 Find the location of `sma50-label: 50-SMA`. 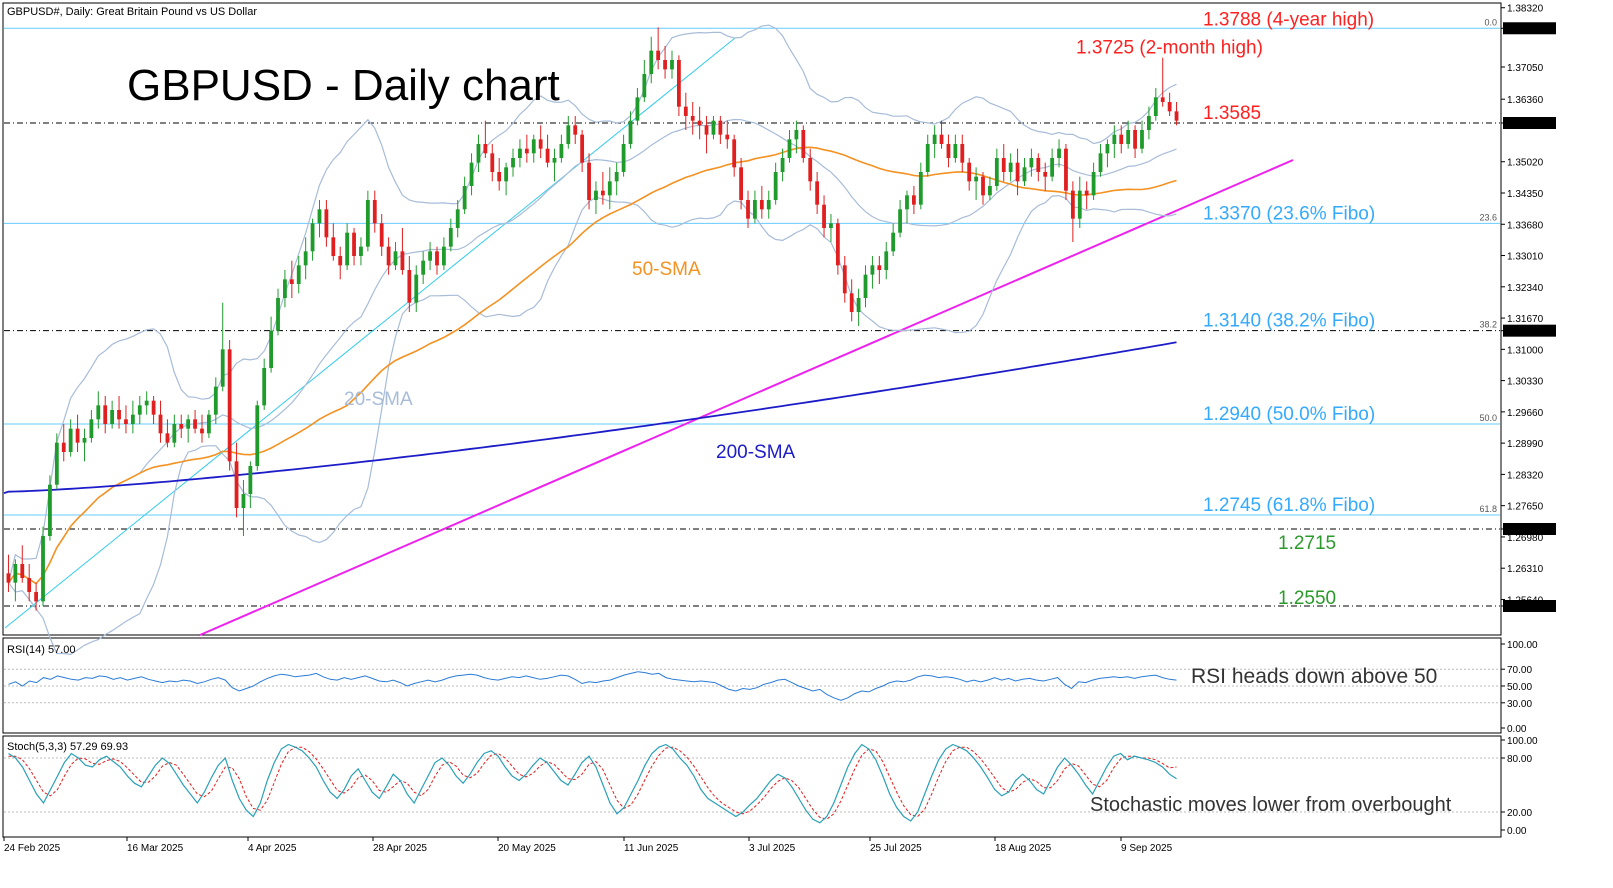

sma50-label: 50-SMA is located at coordinates (666, 269).